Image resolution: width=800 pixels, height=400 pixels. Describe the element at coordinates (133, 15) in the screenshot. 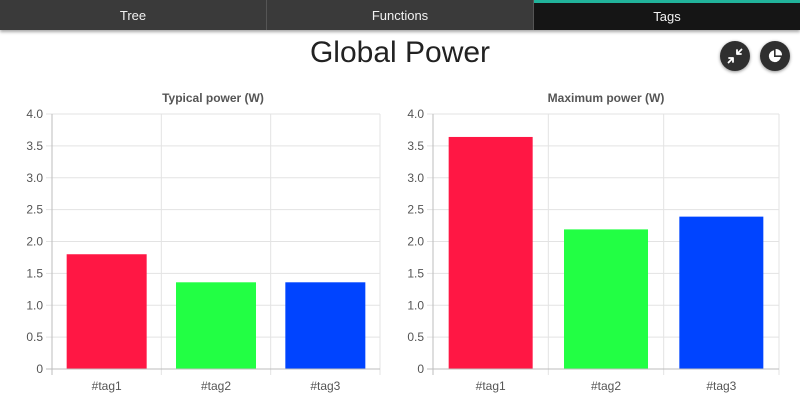

I see `tab-tree: Tree` at that location.